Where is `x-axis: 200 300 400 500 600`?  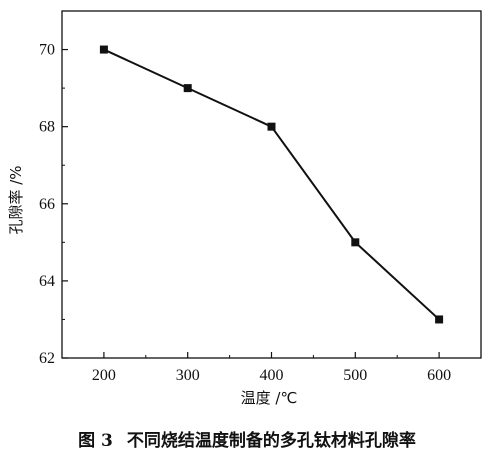
x-axis: 200 300 400 500 600 is located at coordinates (271, 368).